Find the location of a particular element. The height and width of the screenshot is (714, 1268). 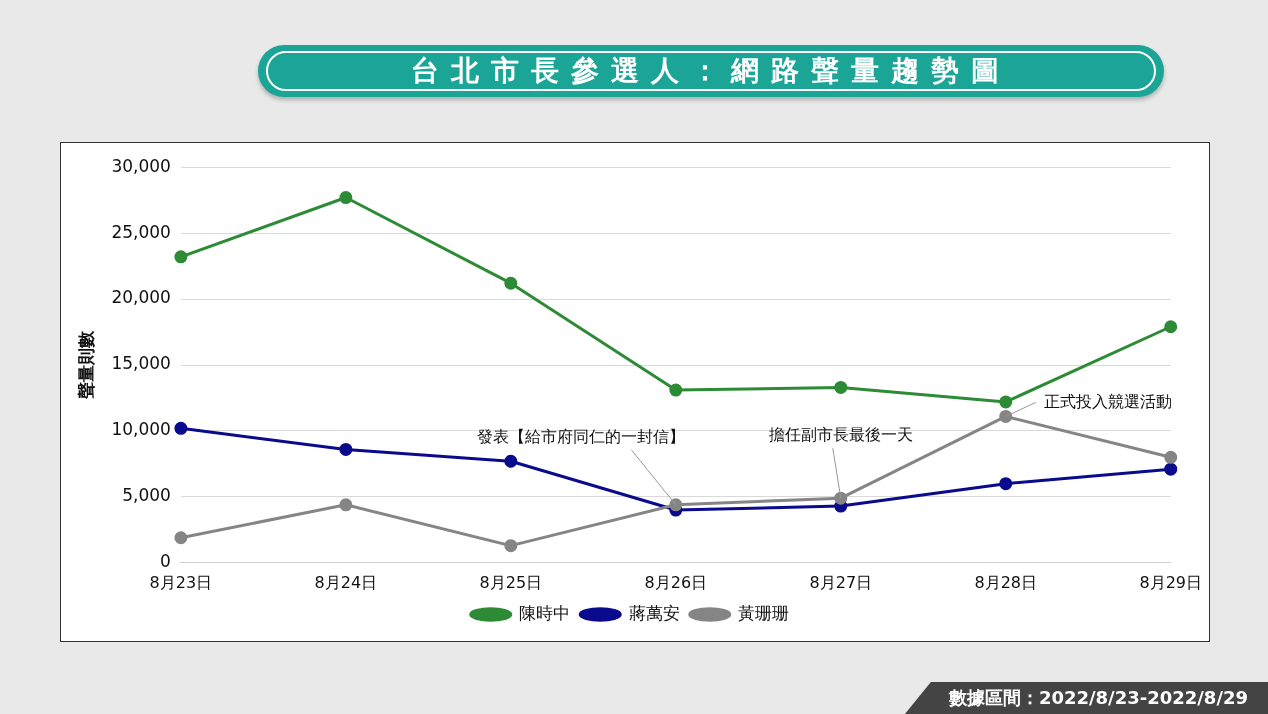

x-tick-label: 8月24日 is located at coordinates (346, 582).